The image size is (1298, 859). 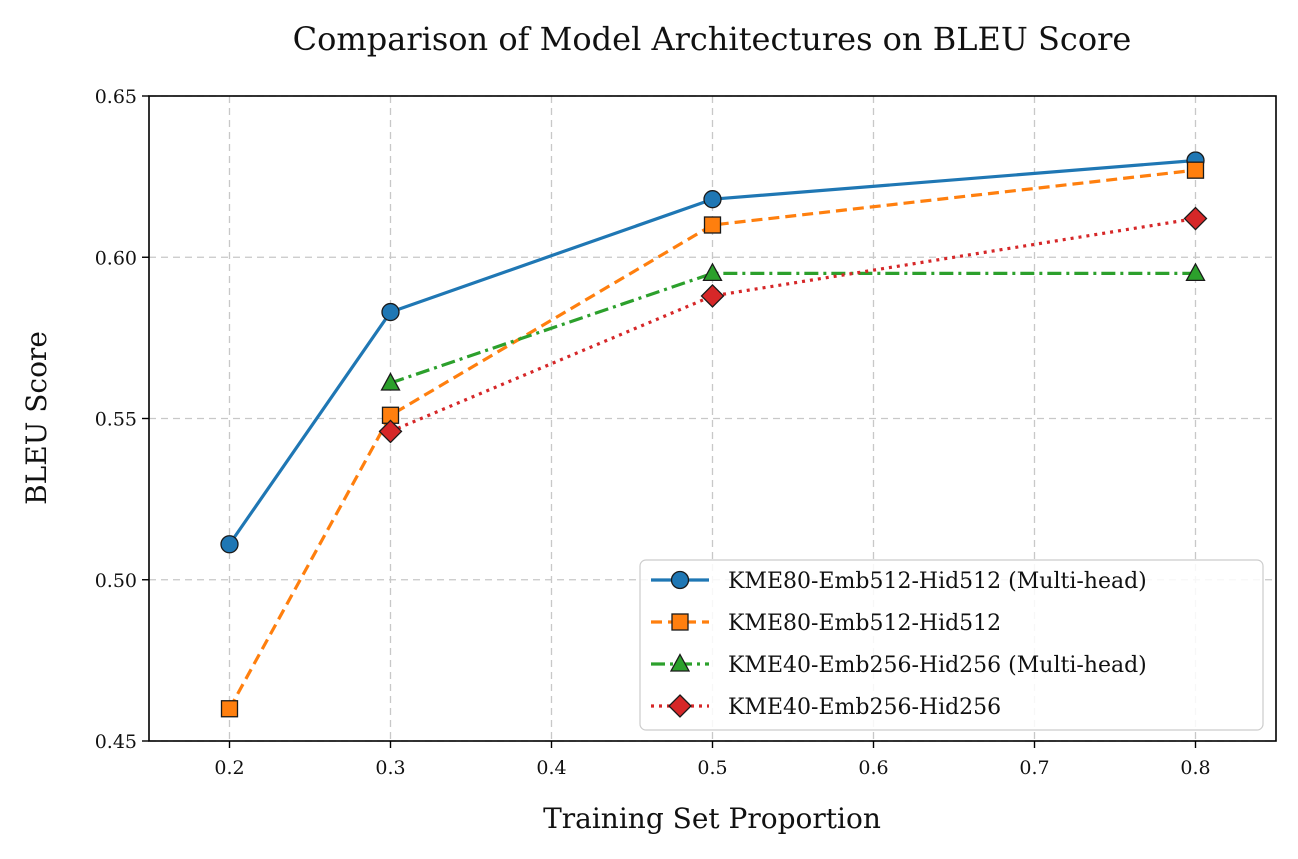 What do you see at coordinates (116, 97) in the screenshot?
I see `y-tick-label: 0.65` at bounding box center [116, 97].